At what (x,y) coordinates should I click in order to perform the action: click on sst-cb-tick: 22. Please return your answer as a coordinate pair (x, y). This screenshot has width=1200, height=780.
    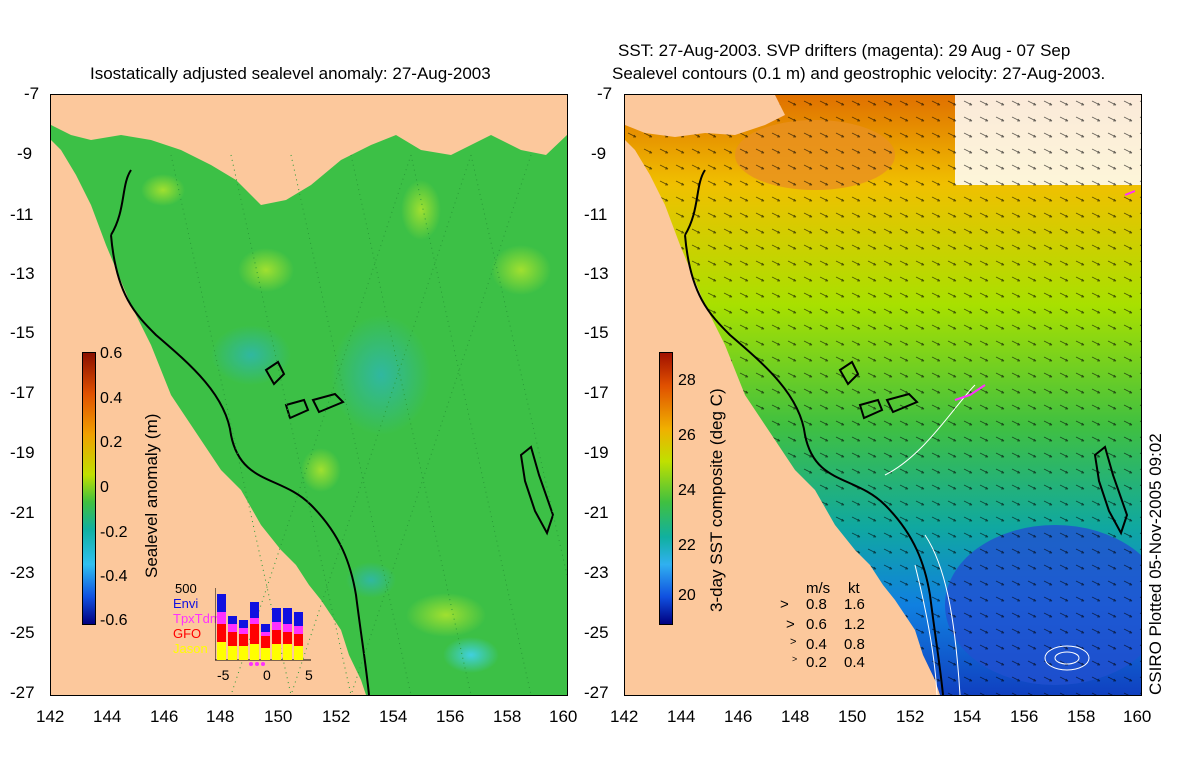
    Looking at the image, I should click on (687, 545).